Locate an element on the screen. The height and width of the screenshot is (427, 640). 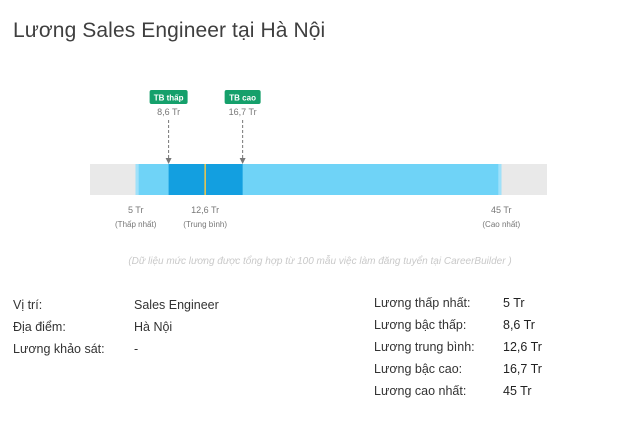
summary-row-lower: Lương bậc thấp: 8,6 Tr is located at coordinates (458, 325).